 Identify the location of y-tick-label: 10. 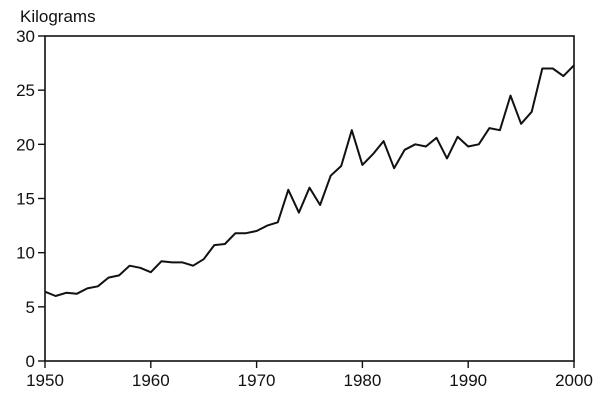
(25, 253).